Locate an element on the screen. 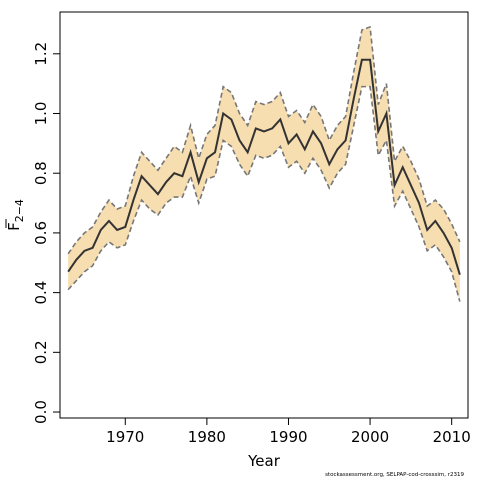 This screenshot has width=480, height=480. y-tick-label: 0.6 is located at coordinates (41, 233).